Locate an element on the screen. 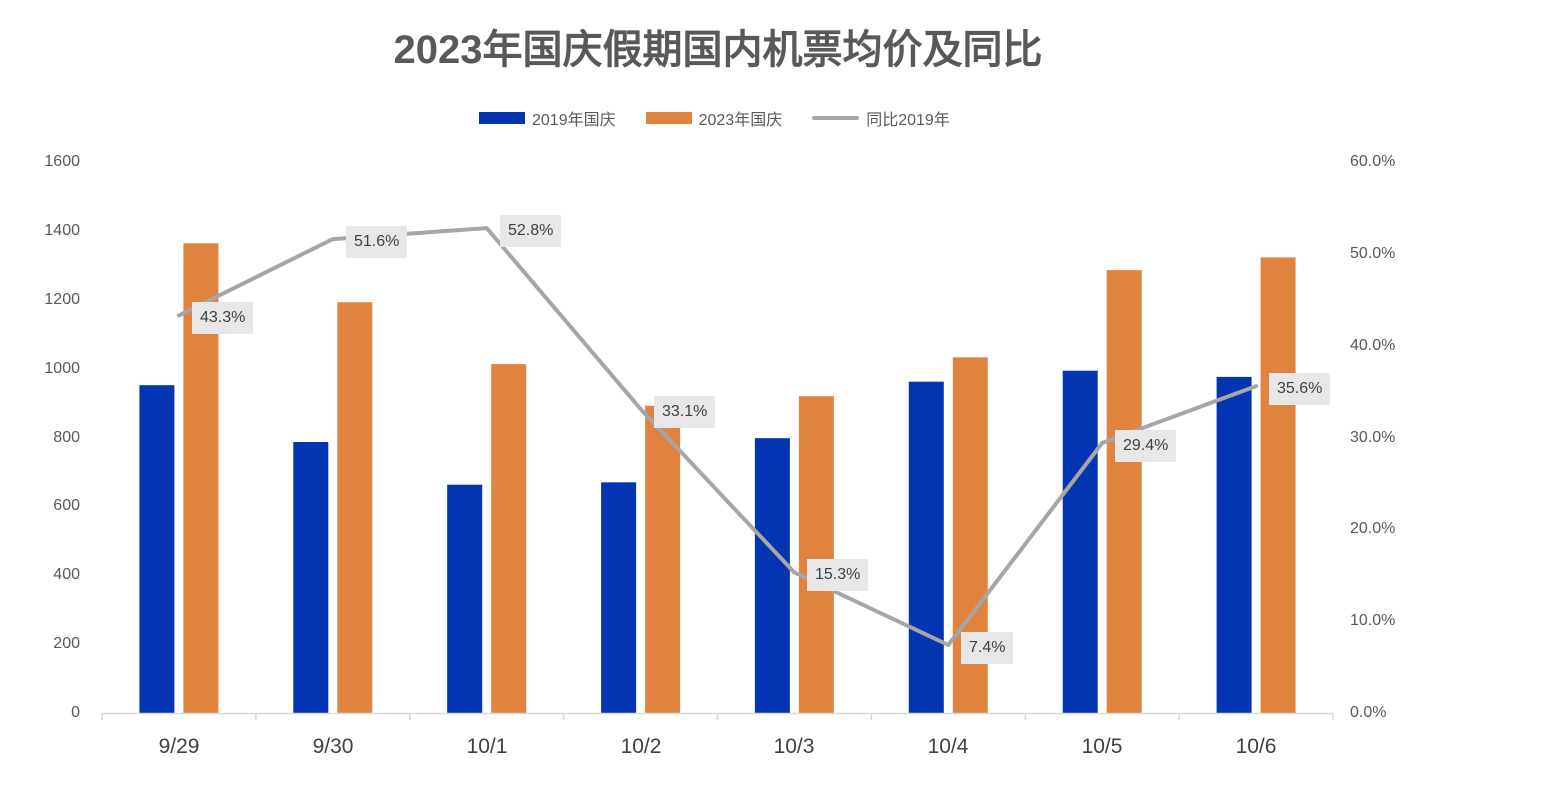  y-right-tick-label: 40.0% is located at coordinates (1373, 345).